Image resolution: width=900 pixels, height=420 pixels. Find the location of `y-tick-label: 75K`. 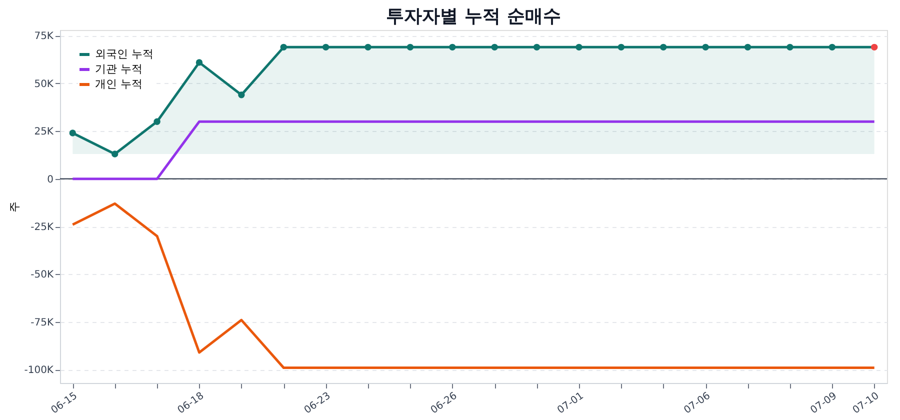

y-tick-label: 75K is located at coordinates (44, 36).